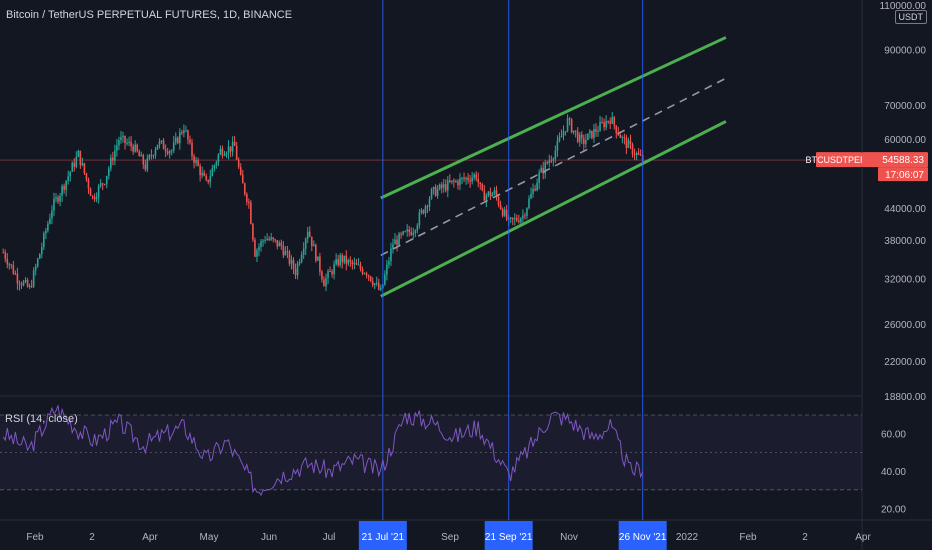 The width and height of the screenshot is (932, 550). Describe the element at coordinates (910, 17) in the screenshot. I see `currency-badge: USDT` at that location.